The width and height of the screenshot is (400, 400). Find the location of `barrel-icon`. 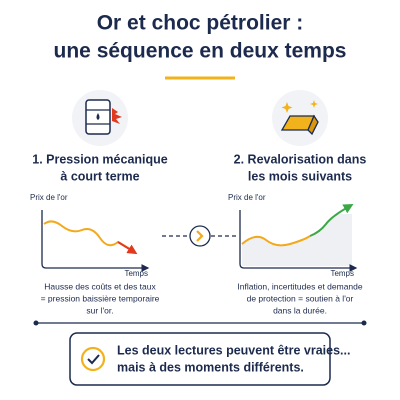

barrel-icon is located at coordinates (100, 118).